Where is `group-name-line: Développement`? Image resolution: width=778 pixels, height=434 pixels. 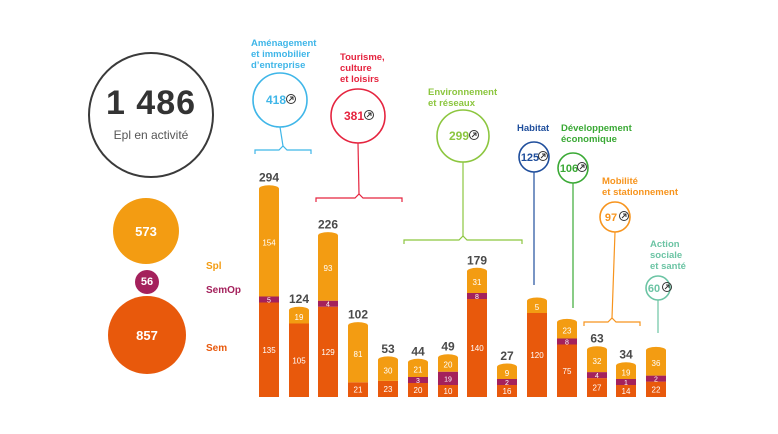
group-name-line: Développement is located at coordinates (597, 128).